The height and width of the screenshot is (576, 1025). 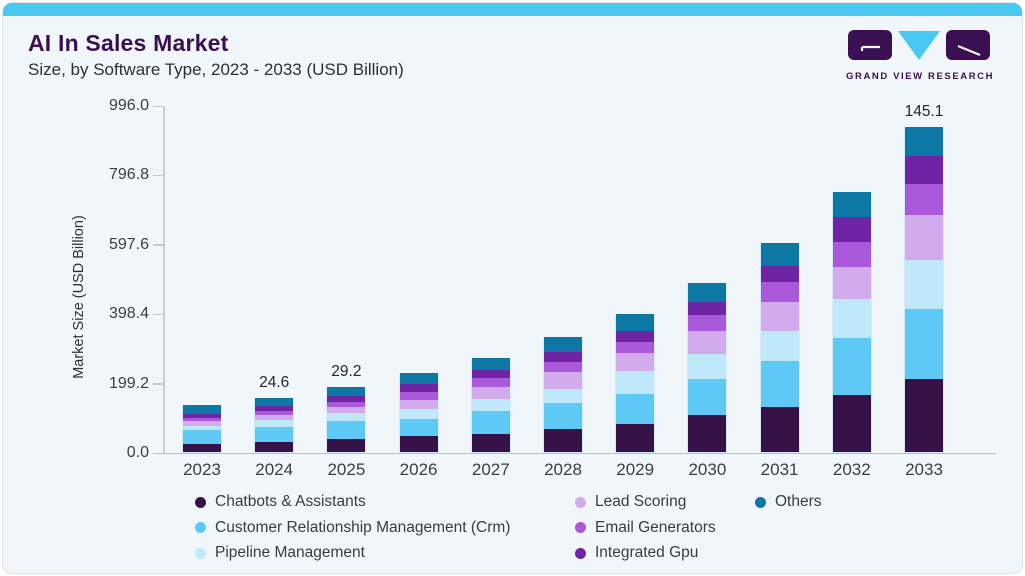 I want to click on bar-segment-crm-2027, so click(x=490, y=422).